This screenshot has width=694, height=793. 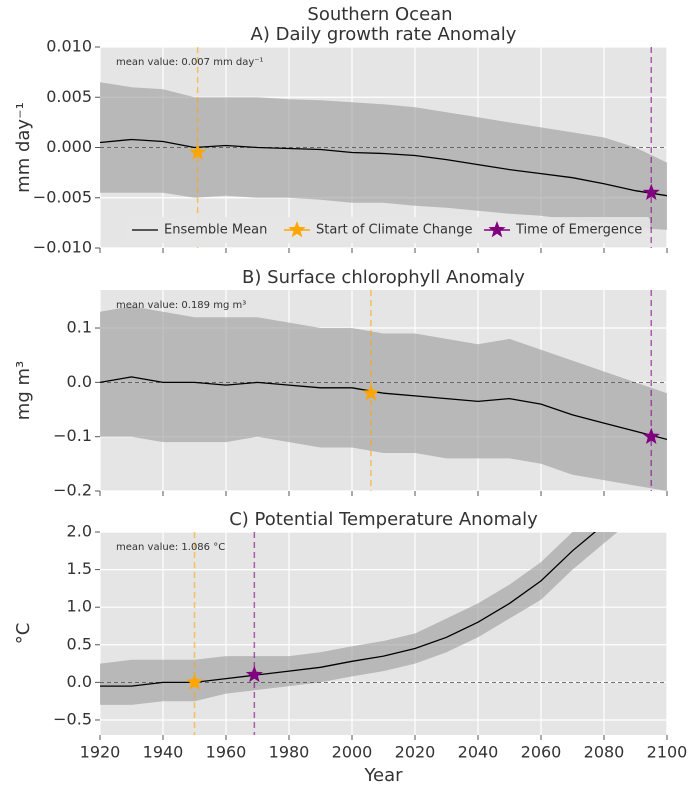 What do you see at coordinates (578, 230) in the screenshot?
I see `legend-label: Time of Emergence` at bounding box center [578, 230].